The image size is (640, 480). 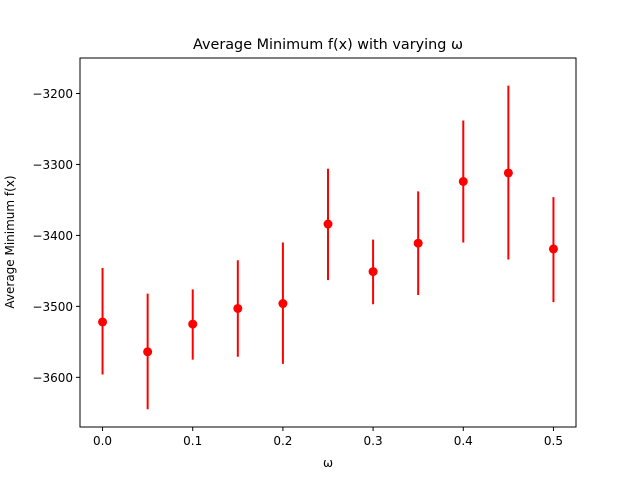 What do you see at coordinates (328, 437) in the screenshot?
I see `x-axis: 0.0 0.1 0.2 0.3 0.4 0.5` at bounding box center [328, 437].